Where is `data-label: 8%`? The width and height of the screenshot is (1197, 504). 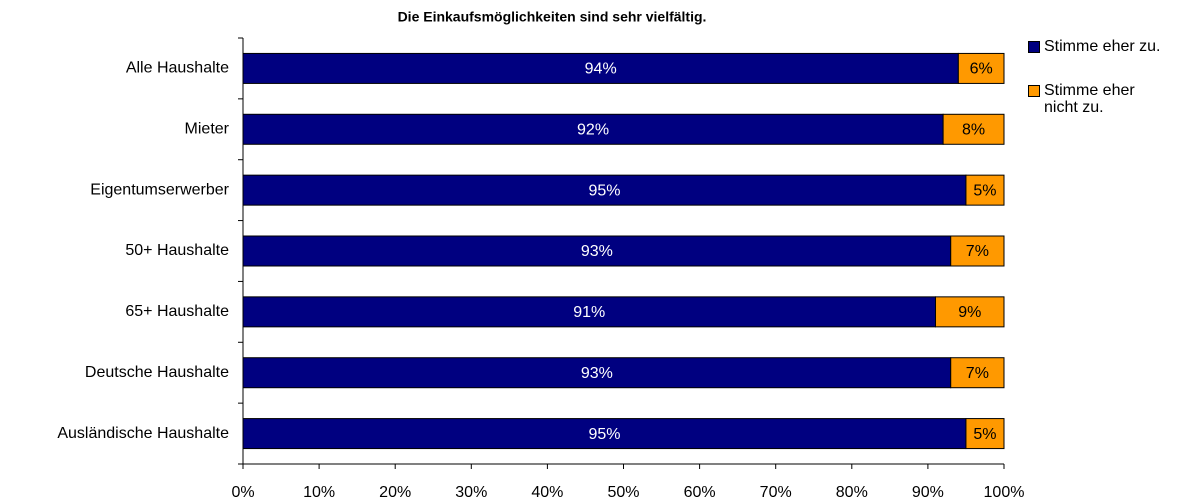
data-label: 8% is located at coordinates (973, 130).